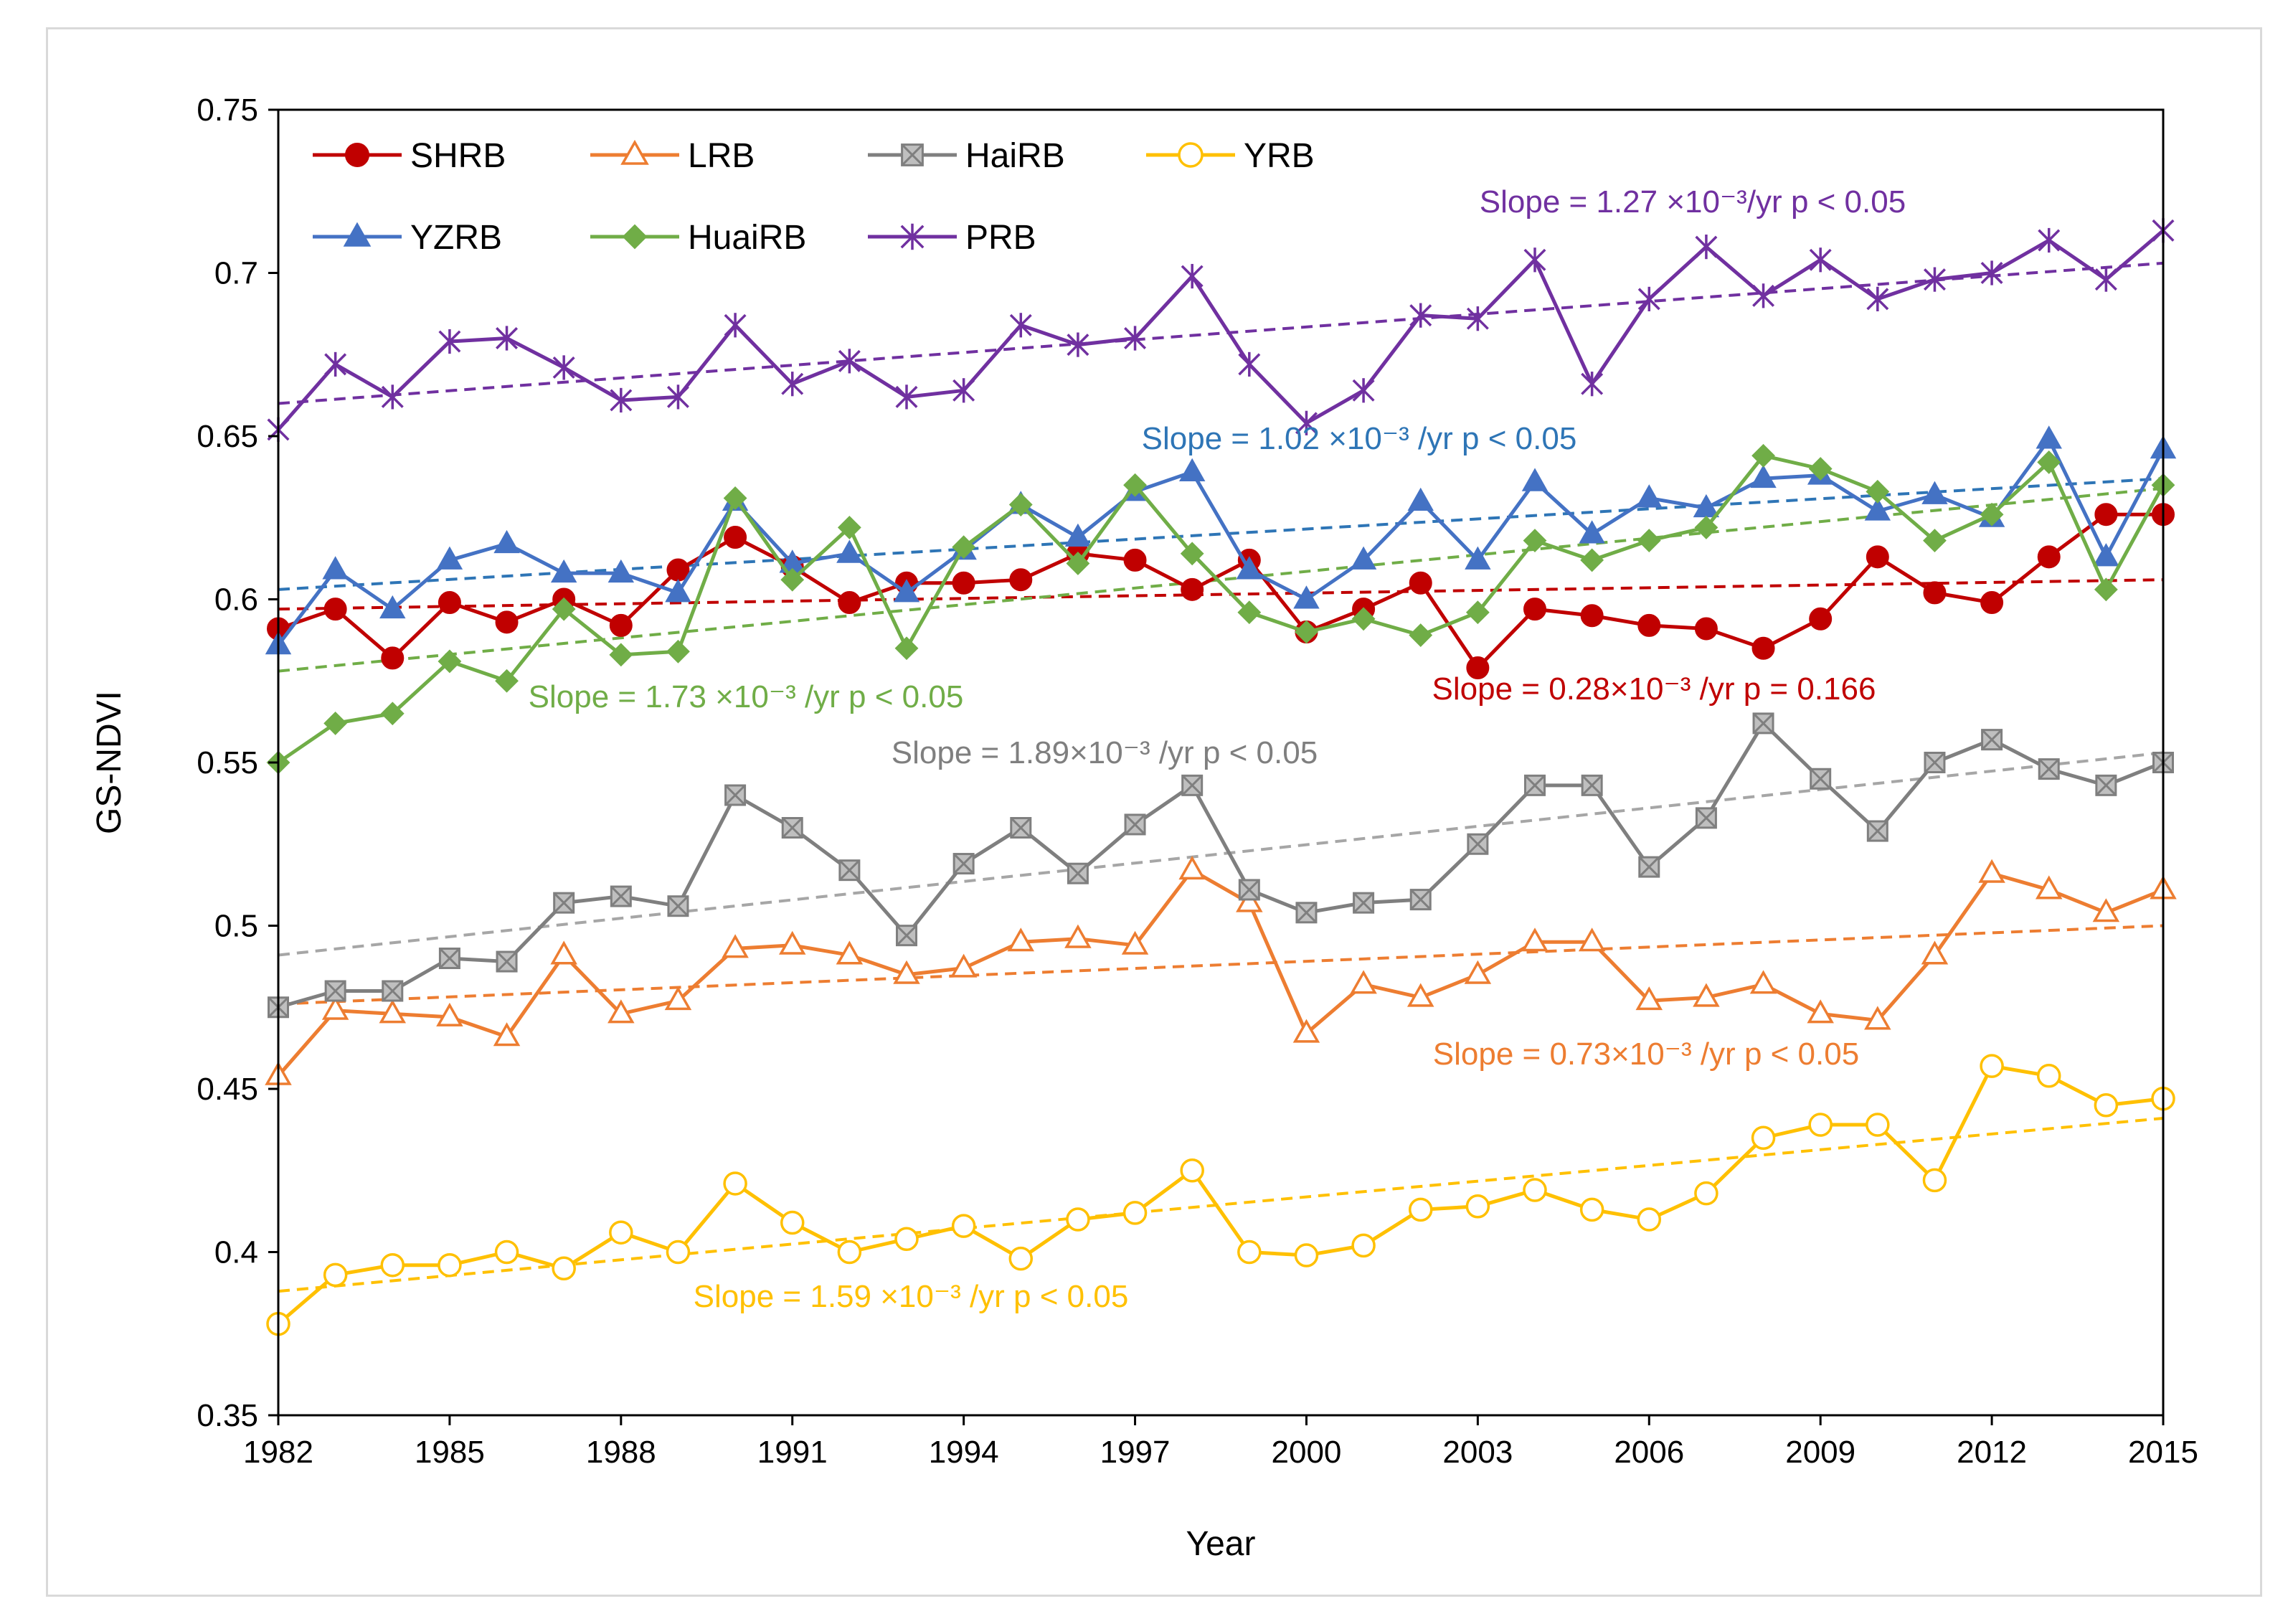  Describe the element at coordinates (2163, 1452) in the screenshot. I see `x-tick-label: 2015` at that location.